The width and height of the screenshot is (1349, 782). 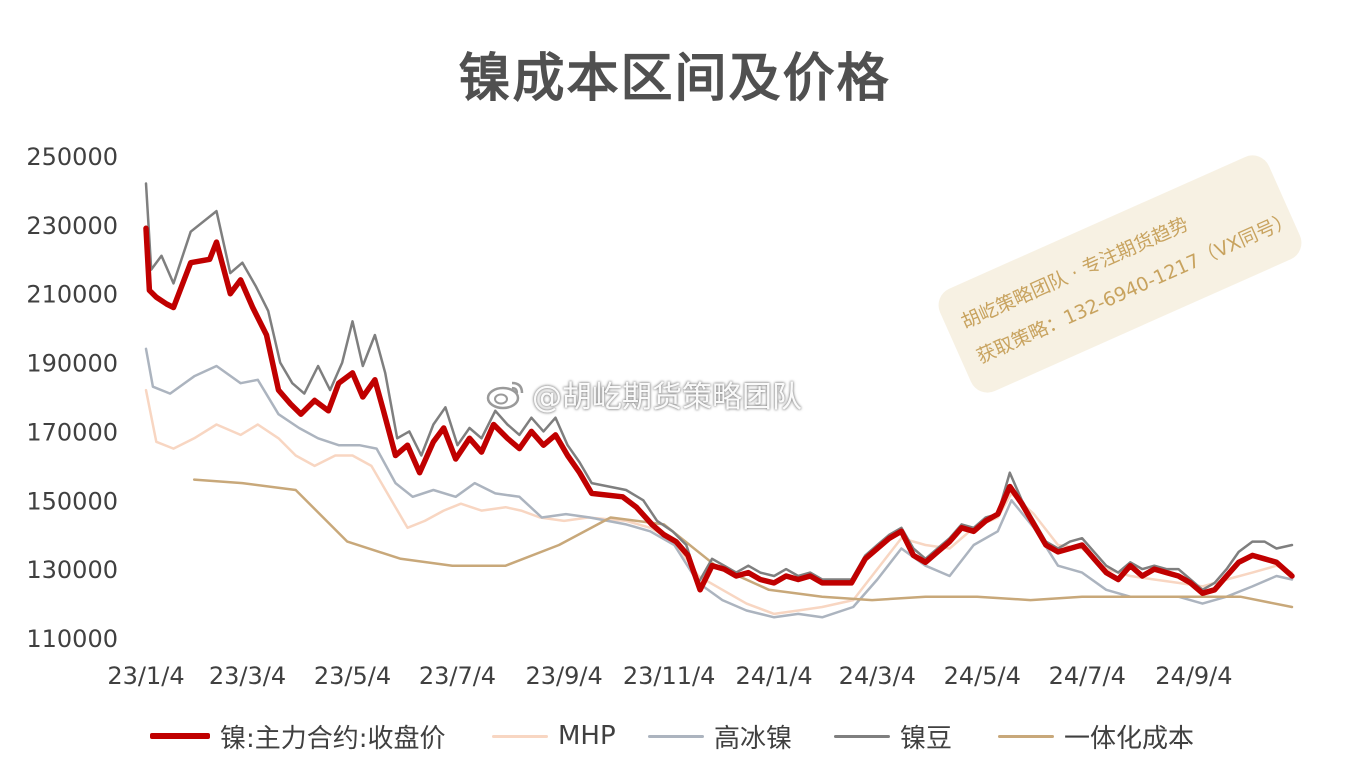 What do you see at coordinates (564, 676) in the screenshot?
I see `x-tick-label: 23/9/4` at bounding box center [564, 676].